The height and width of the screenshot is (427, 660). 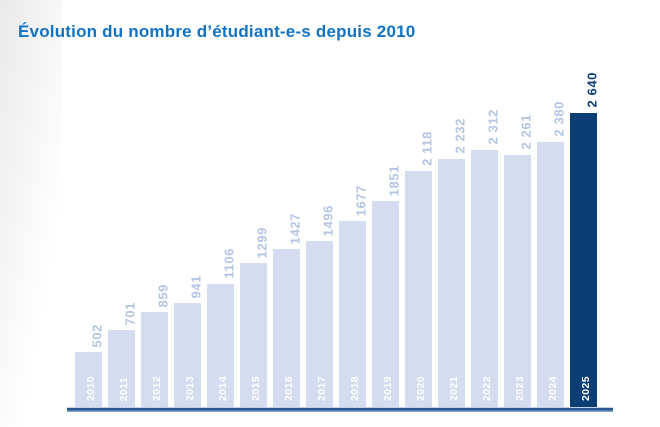 What do you see at coordinates (353, 296) in the screenshot?
I see `bar-2018: 1677 2018` at bounding box center [353, 296].